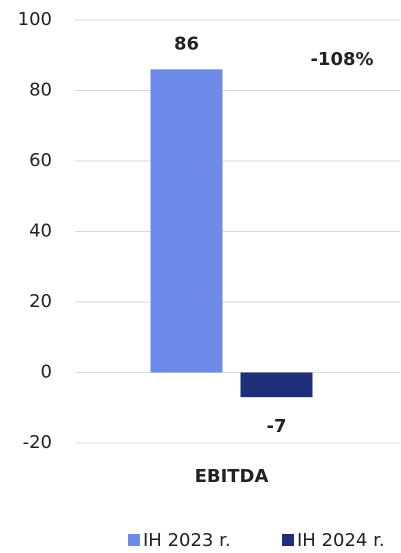 The image size is (401, 553). What do you see at coordinates (187, 540) in the screenshot?
I see `legend-label: IH 2023 r.` at bounding box center [187, 540].